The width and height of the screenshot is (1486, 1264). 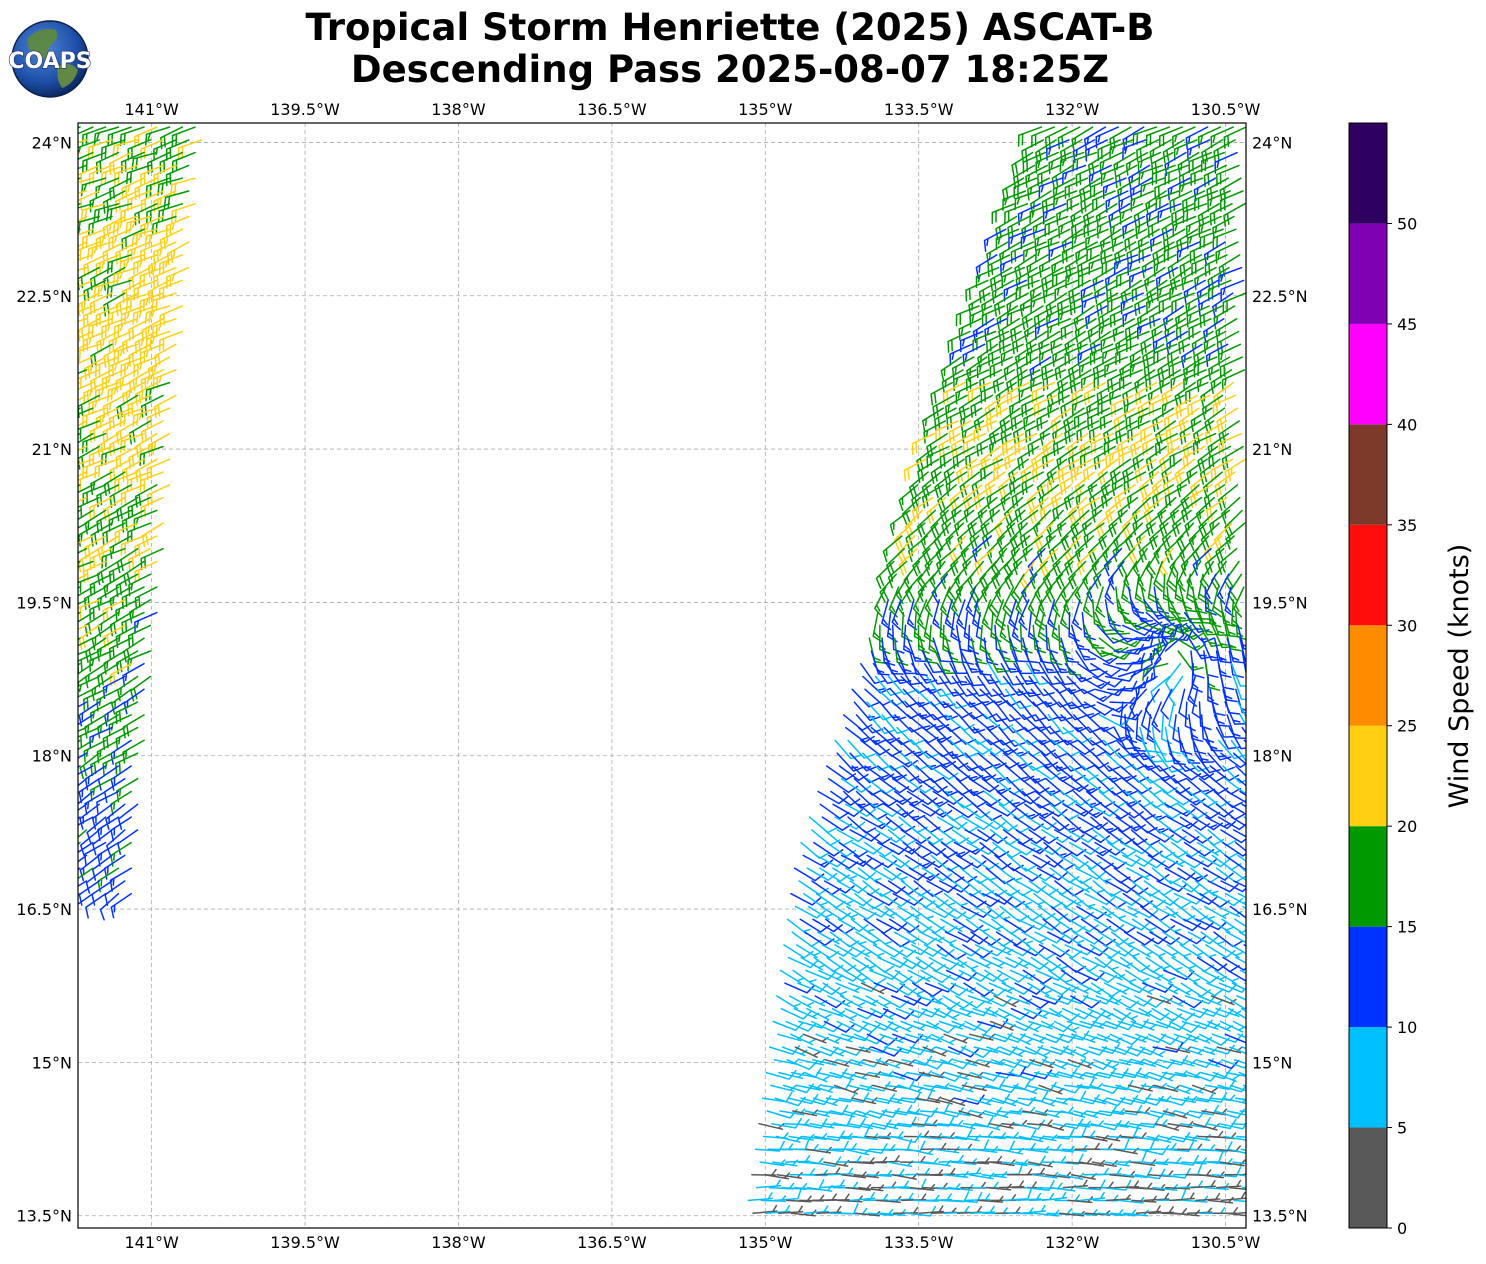 I want to click on wind-barb-2093, so click(x=977, y=926).